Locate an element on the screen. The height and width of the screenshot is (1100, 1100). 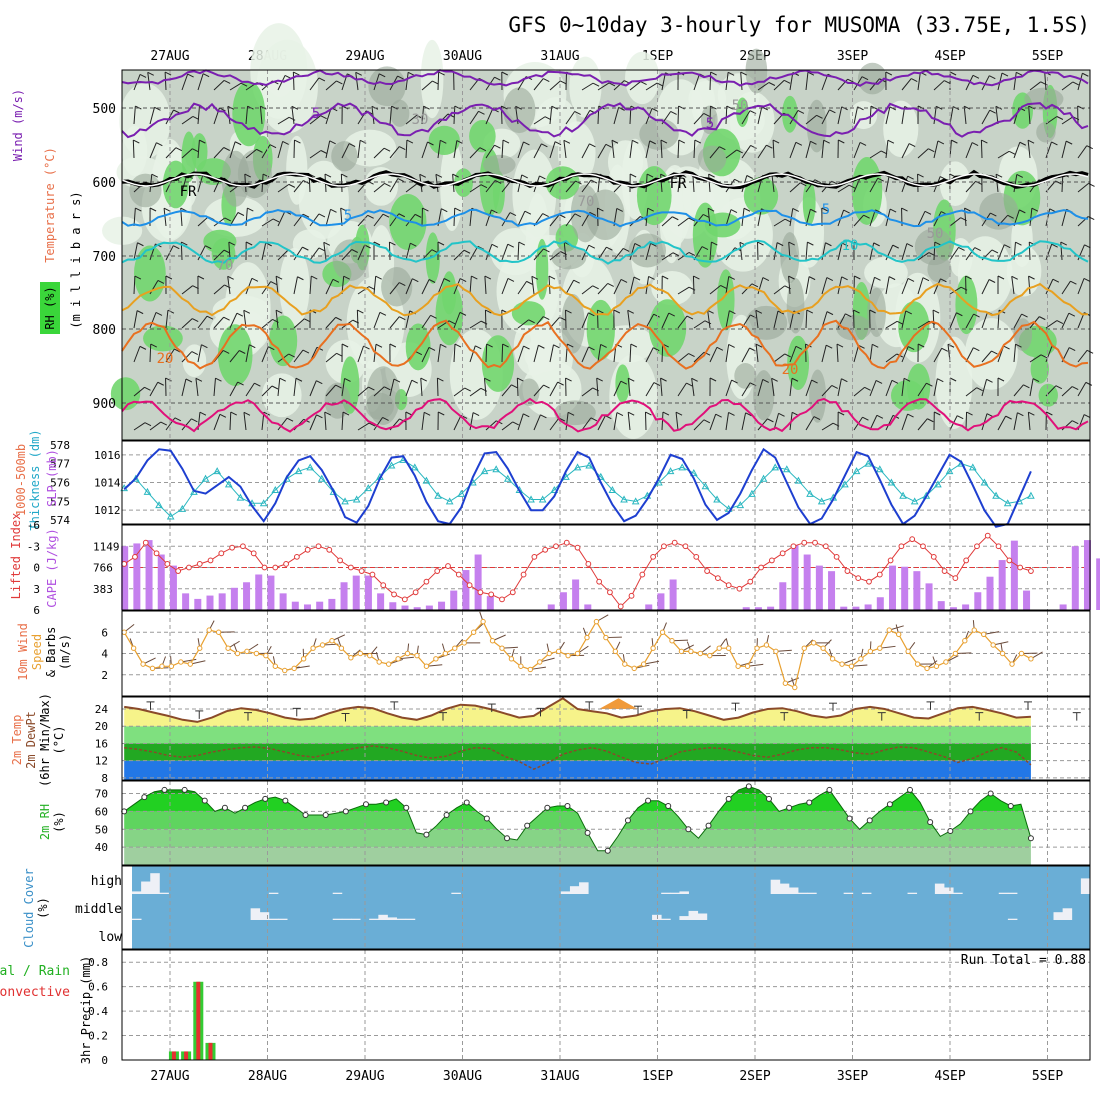
contour-label: 20 is located at coordinates (790, 370).